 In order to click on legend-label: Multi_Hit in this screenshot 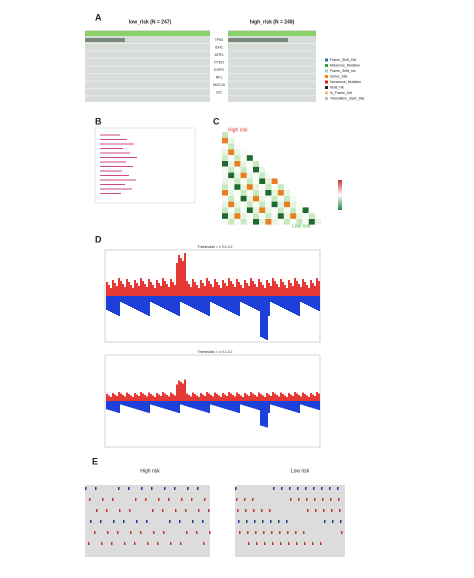, I will do `click(337, 87)`.